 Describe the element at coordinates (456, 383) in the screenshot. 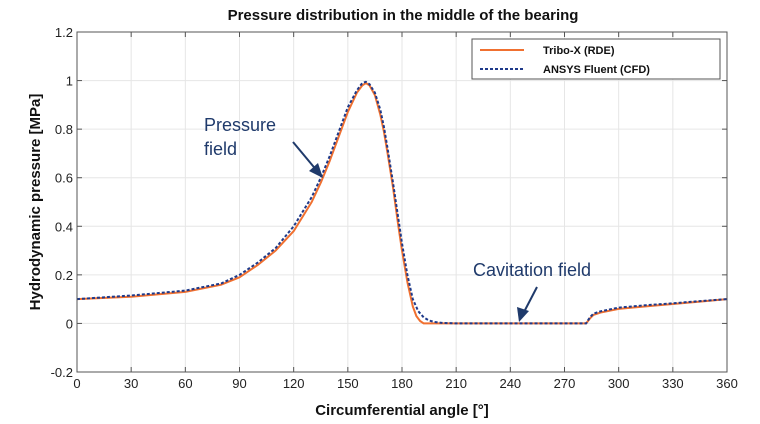

I see `x-tick-label: 210` at that location.